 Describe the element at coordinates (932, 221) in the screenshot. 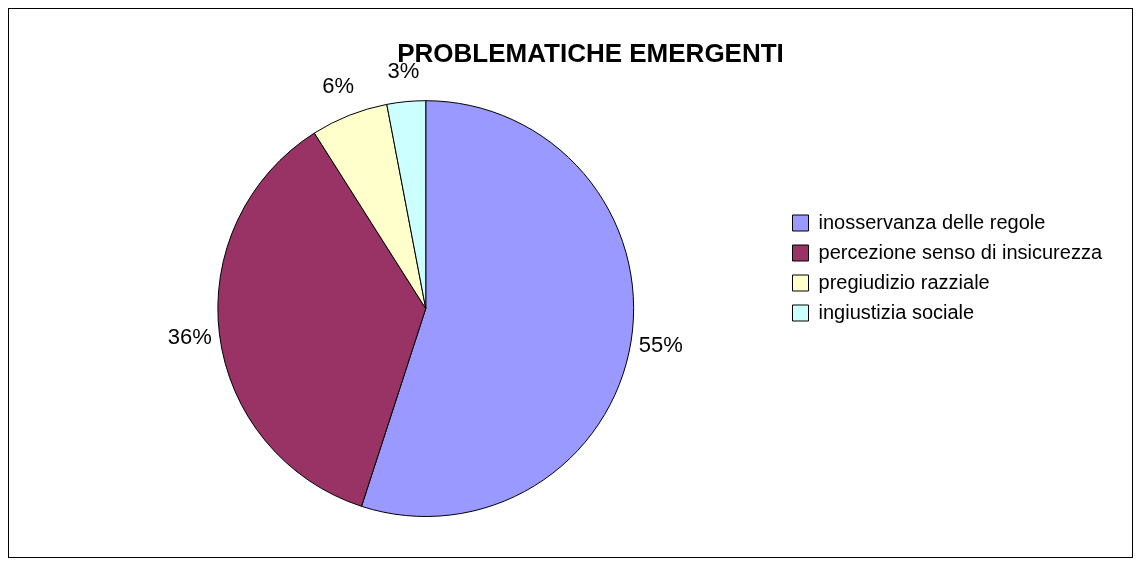

I see `legend-label: inosservanza delle regole` at that location.